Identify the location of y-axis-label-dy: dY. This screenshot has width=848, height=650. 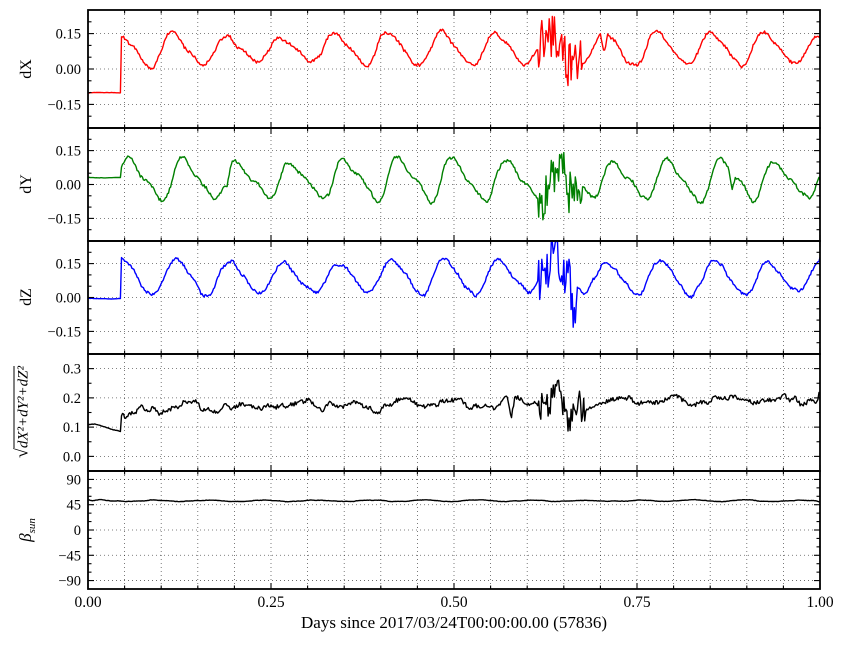
(26, 184).